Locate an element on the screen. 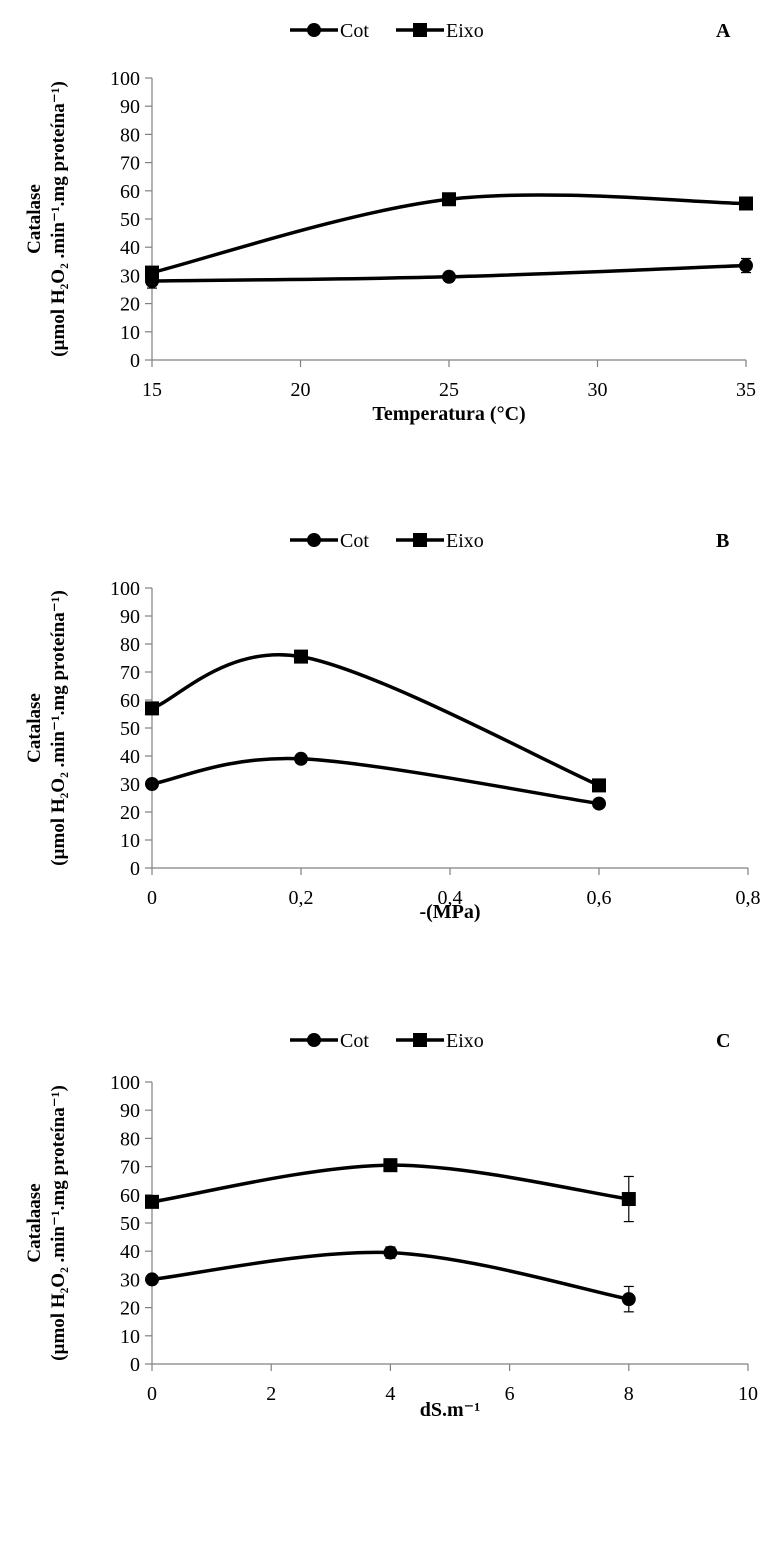  y-axis-label: Catalaase is located at coordinates (34, 1222).